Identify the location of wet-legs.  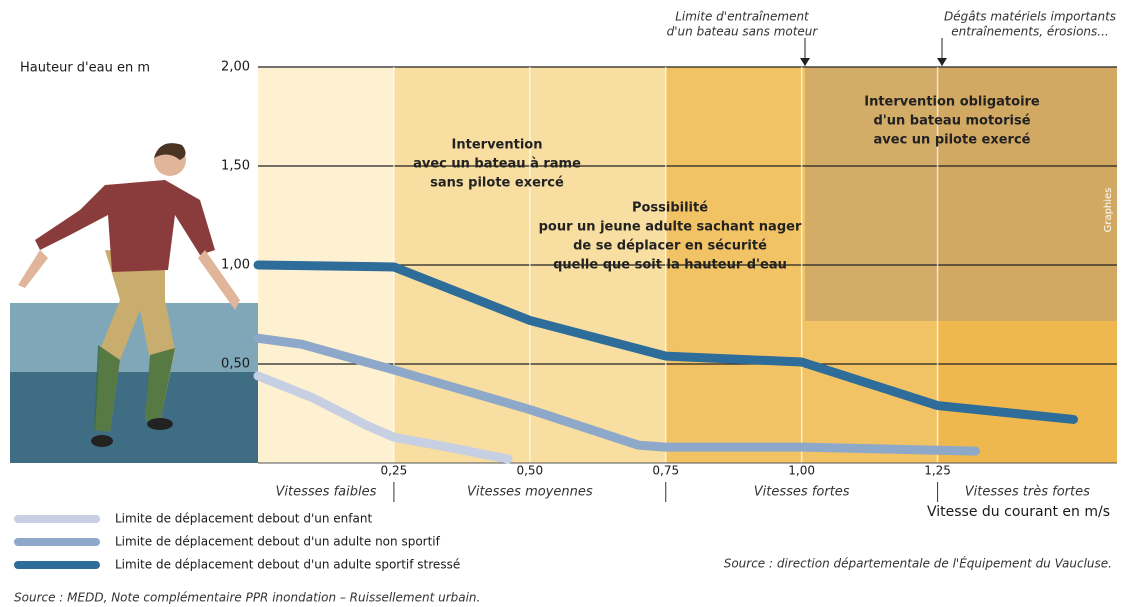
(134, 388).